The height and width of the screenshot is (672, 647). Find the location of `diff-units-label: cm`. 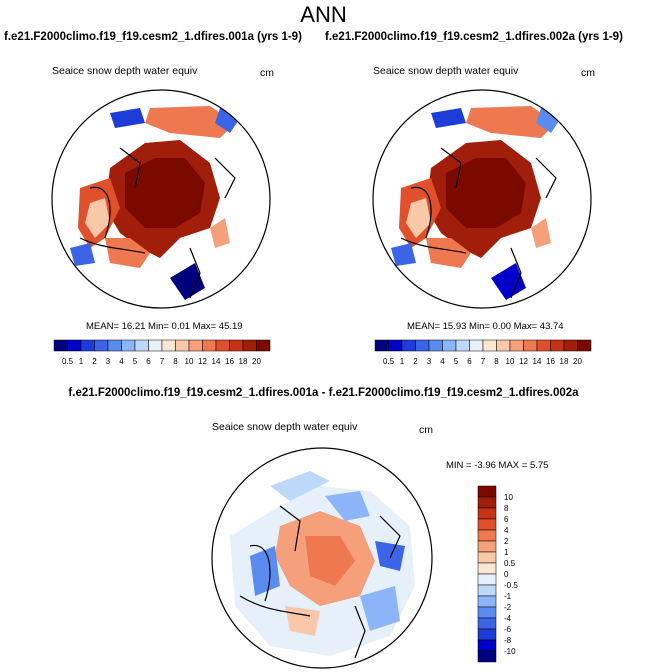

diff-units-label: cm is located at coordinates (426, 430).